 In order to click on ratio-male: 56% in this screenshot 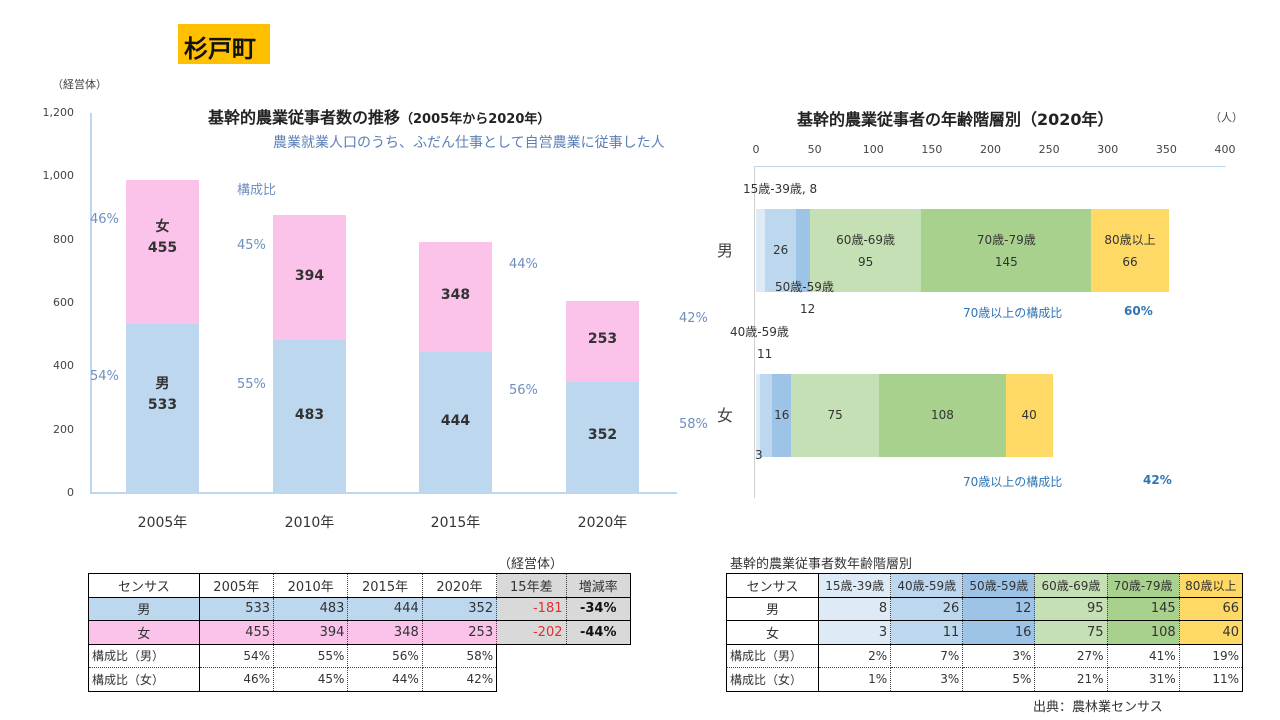, I will do `click(523, 390)`.